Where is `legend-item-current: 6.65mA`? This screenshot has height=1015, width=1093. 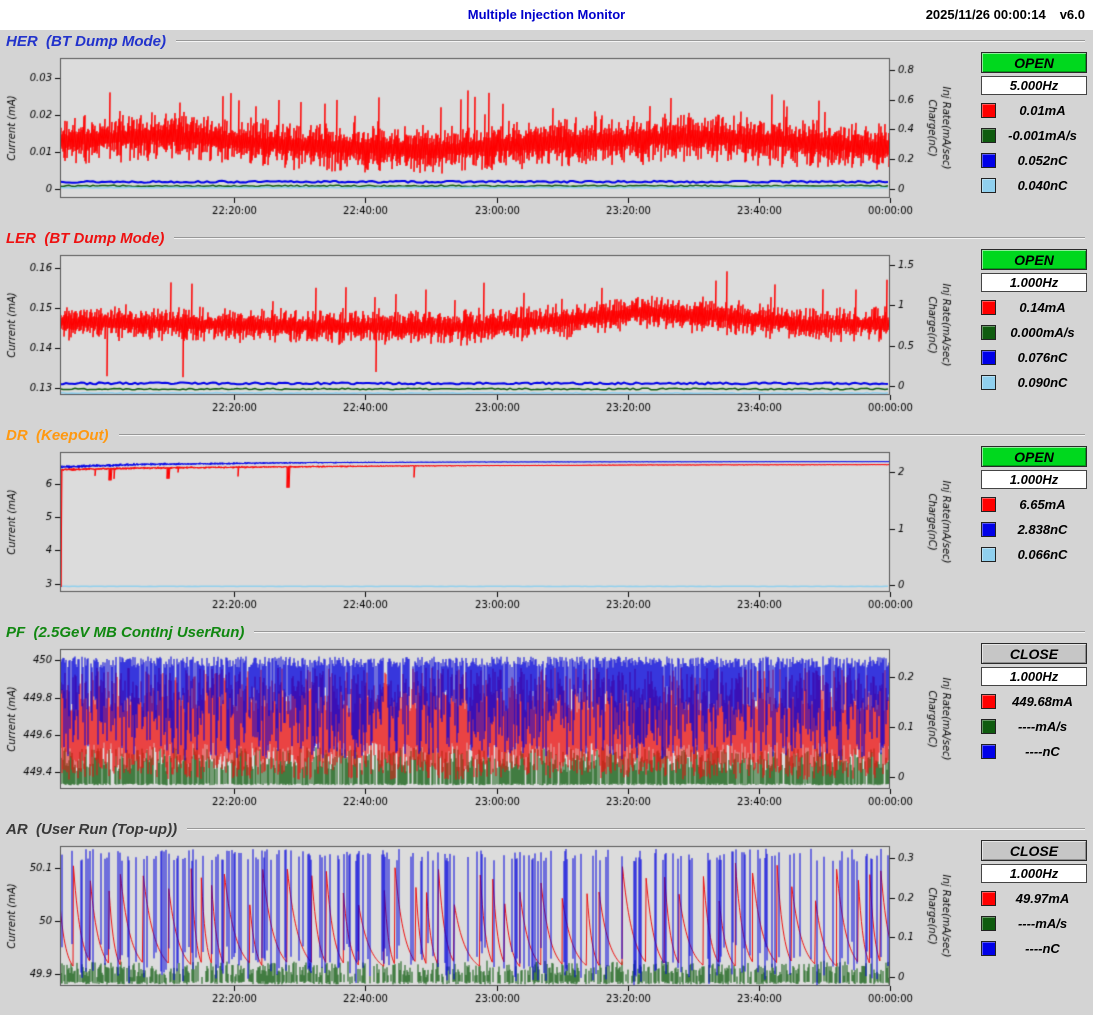
legend-item-current: 6.65mA is located at coordinates (1035, 504).